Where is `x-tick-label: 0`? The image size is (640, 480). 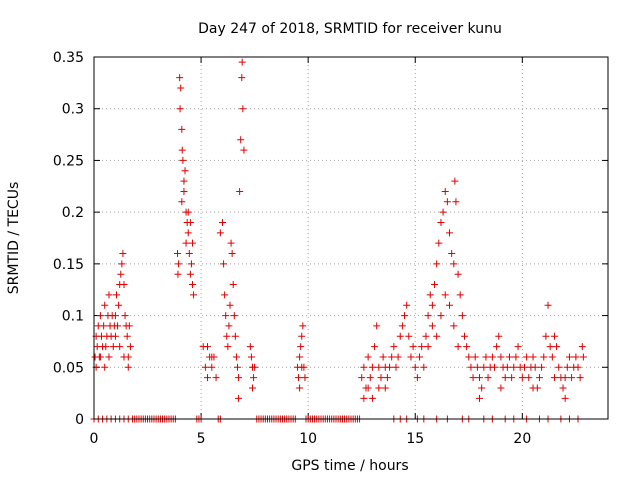 x-tick-label: 0 is located at coordinates (94, 439).